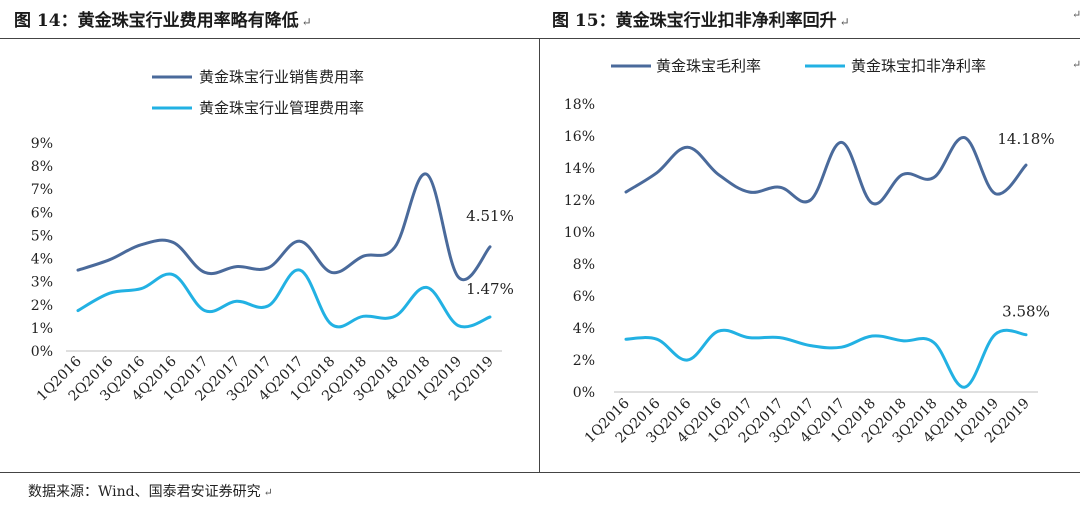  I want to click on fig14-y-tick-label: 9%, so click(42, 144).